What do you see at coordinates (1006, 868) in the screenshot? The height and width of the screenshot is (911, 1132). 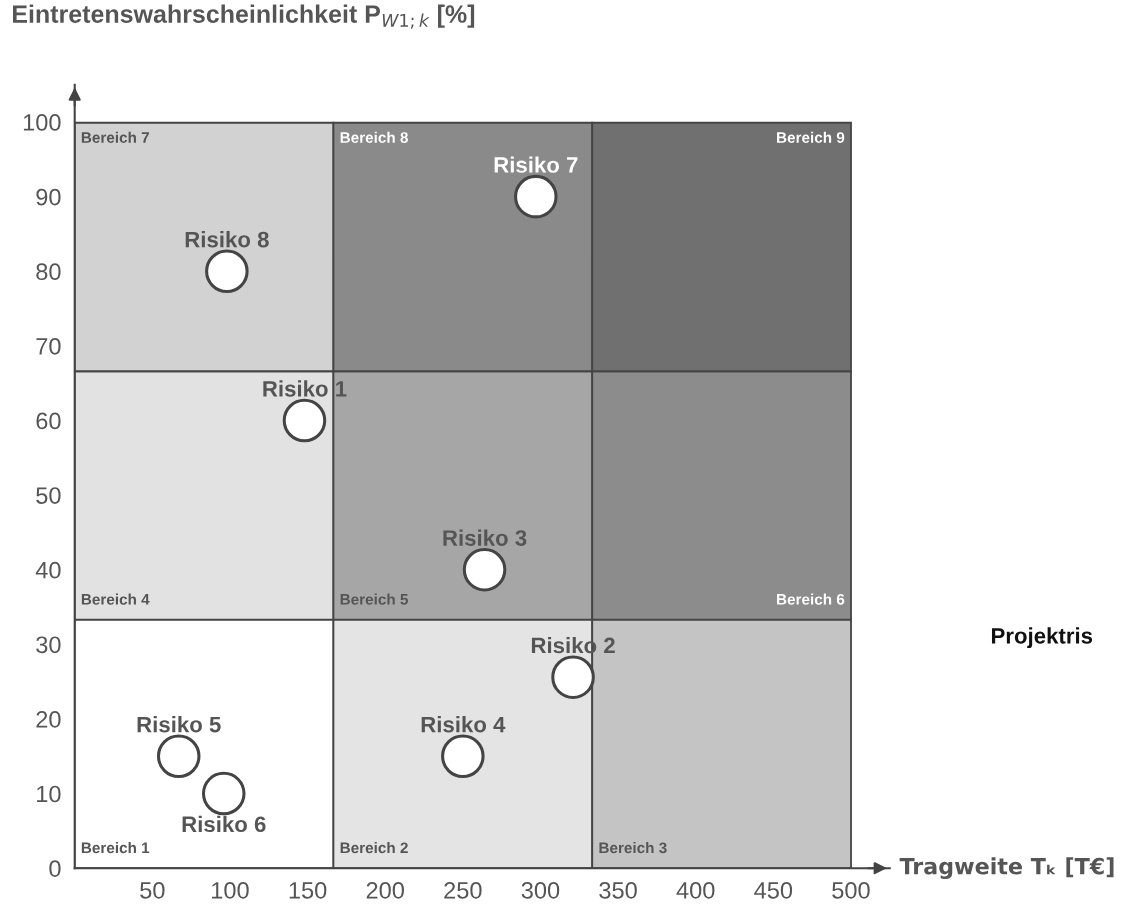 I see `x-axis-title: Tragweite Tₖ [T€]` at bounding box center [1006, 868].